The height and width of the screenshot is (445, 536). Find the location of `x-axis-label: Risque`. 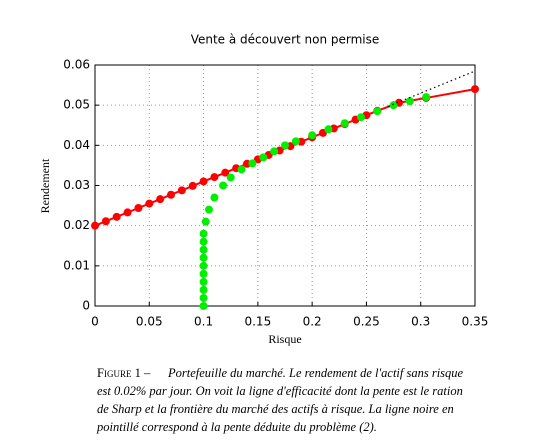

x-axis-label: Risque is located at coordinates (284, 339).